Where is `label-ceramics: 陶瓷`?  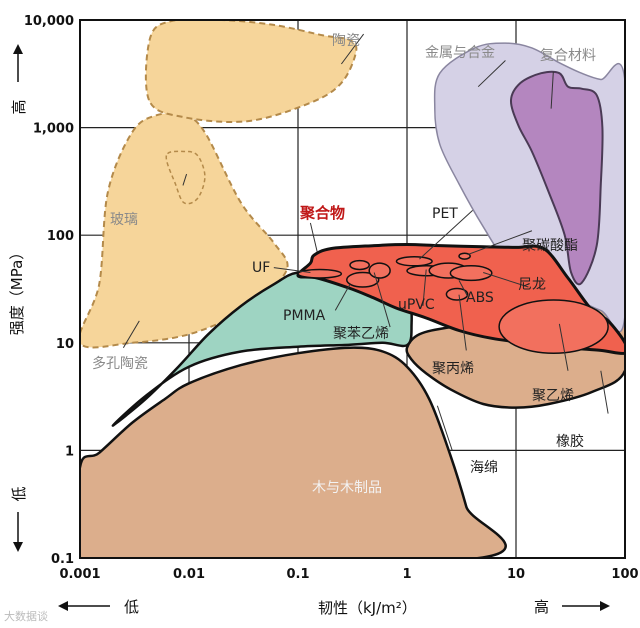
label-ceramics: 陶瓷 is located at coordinates (346, 41).